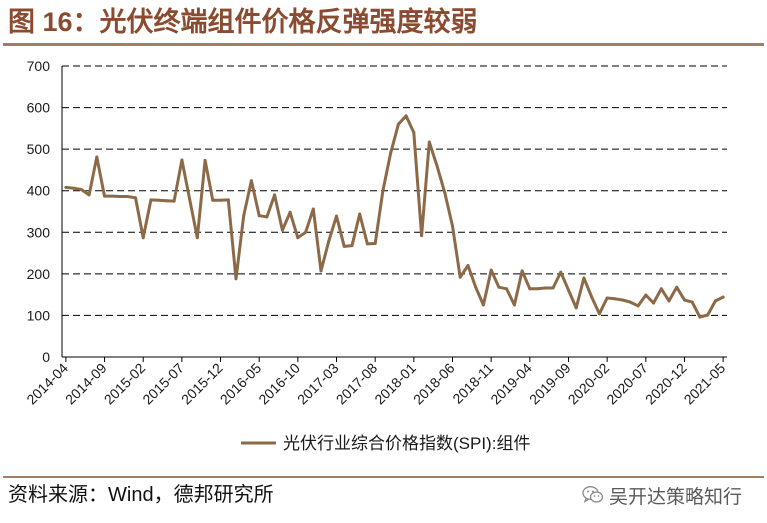 This screenshot has height=523, width=767. What do you see at coordinates (472, 383) in the screenshot?
I see `x-tick-label: 2018-11` at bounding box center [472, 383].